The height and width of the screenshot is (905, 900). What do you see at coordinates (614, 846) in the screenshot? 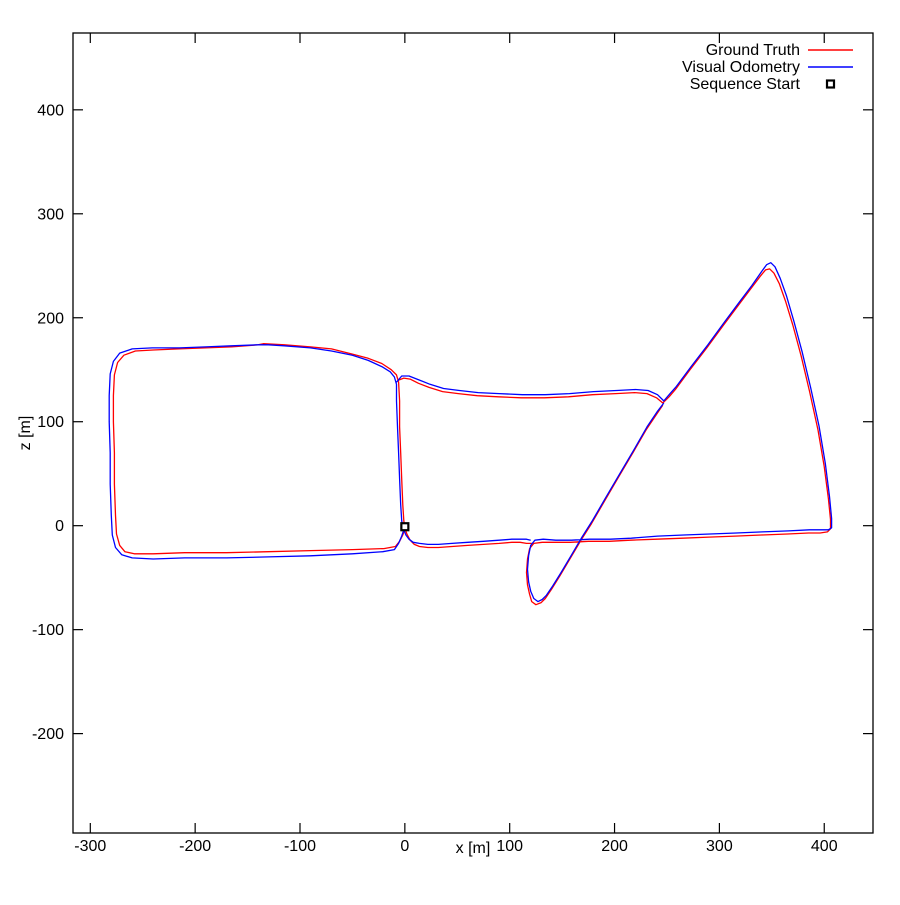
I see `x-tick-label: 200` at bounding box center [614, 846].